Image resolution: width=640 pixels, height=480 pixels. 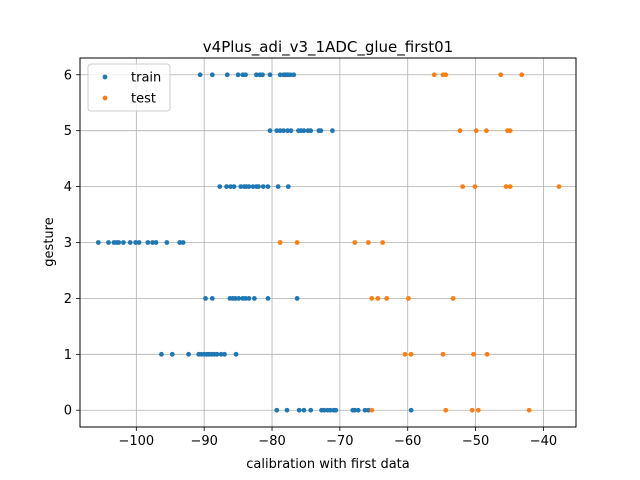 I want to click on legend-label-test: test, so click(x=143, y=99).